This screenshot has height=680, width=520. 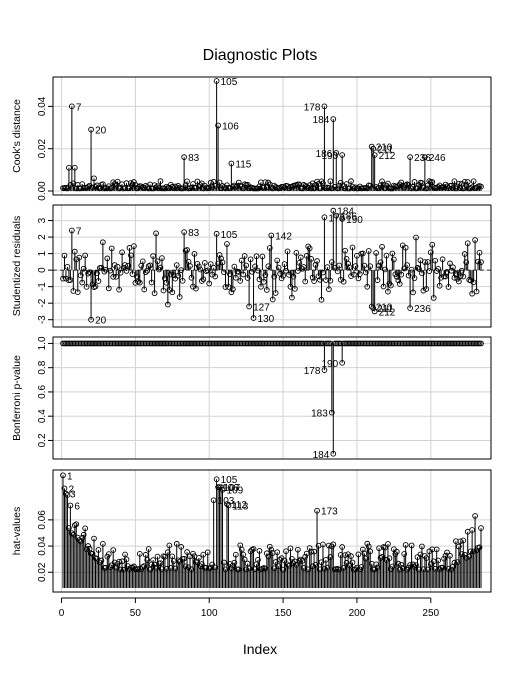 What do you see at coordinates (70, 476) in the screenshot?
I see `point-label: 1` at bounding box center [70, 476].